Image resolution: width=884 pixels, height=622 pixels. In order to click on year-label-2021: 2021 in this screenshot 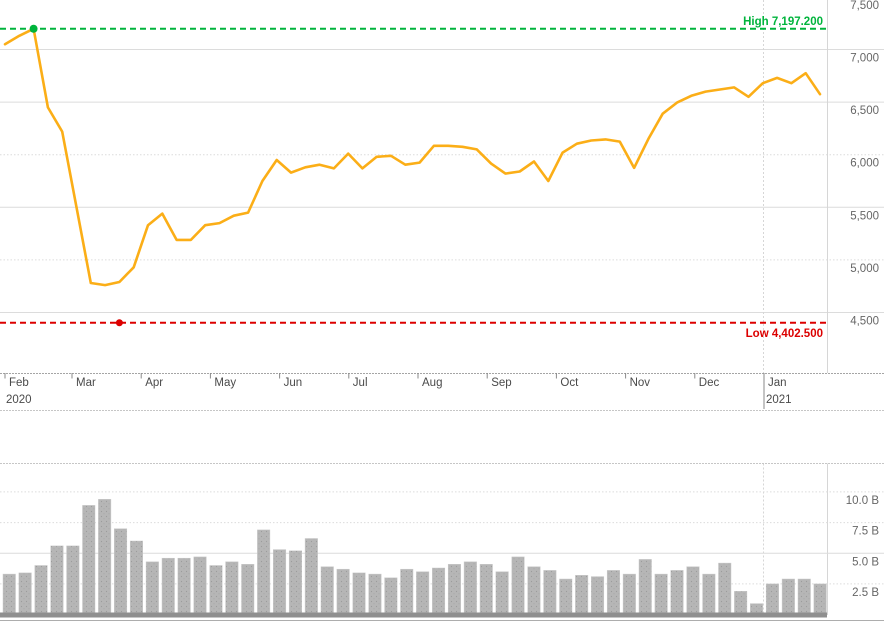, I will do `click(779, 400)`.